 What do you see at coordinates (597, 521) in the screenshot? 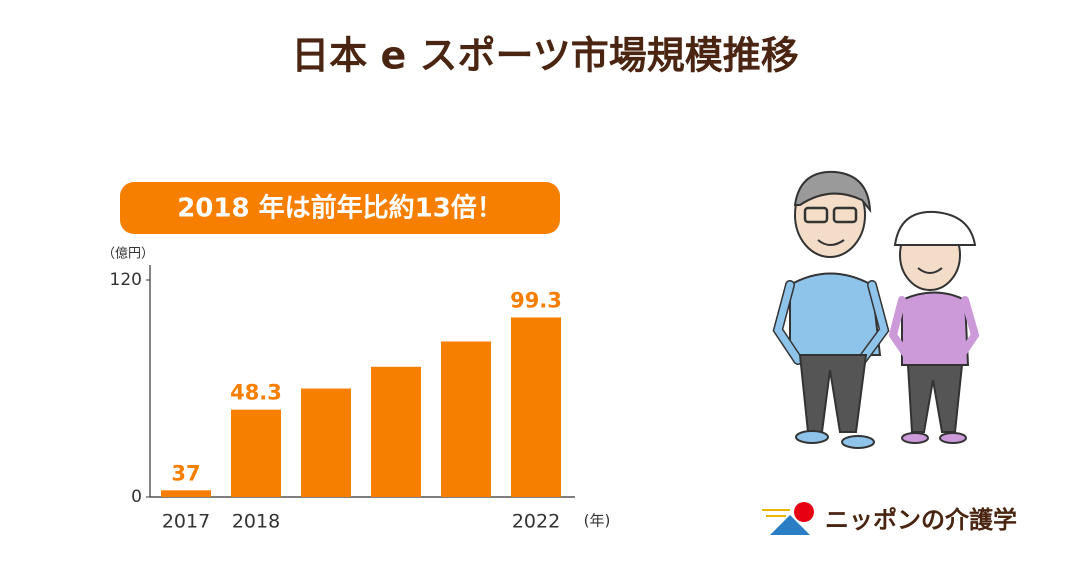
I see `x-unit: (年)` at bounding box center [597, 521].